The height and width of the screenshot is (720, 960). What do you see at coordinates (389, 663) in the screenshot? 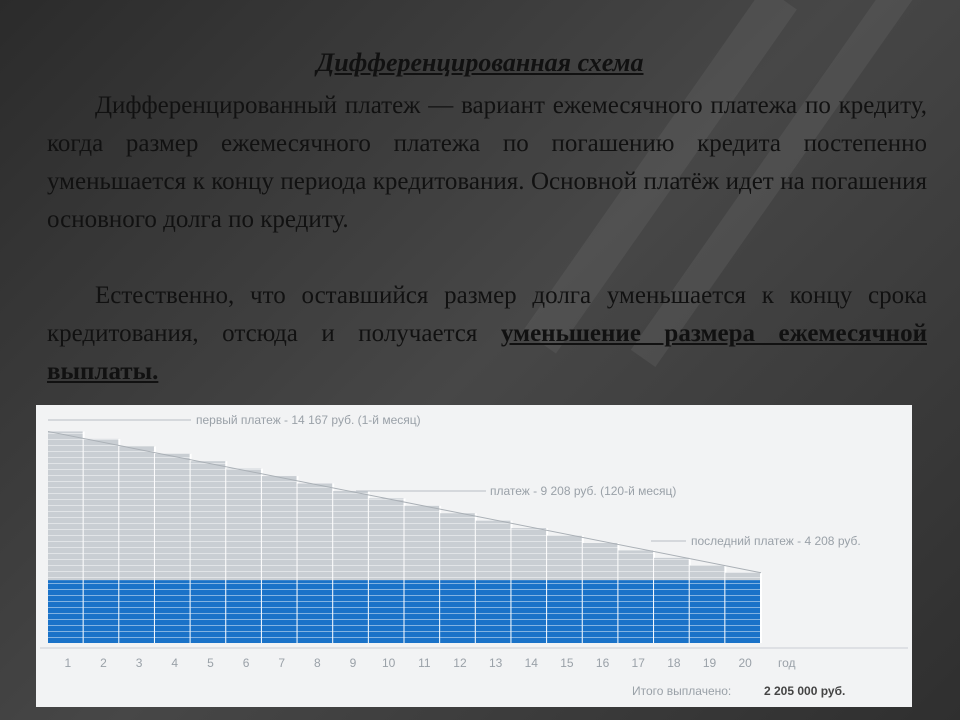
I see `x-tick-label: 10` at bounding box center [389, 663].